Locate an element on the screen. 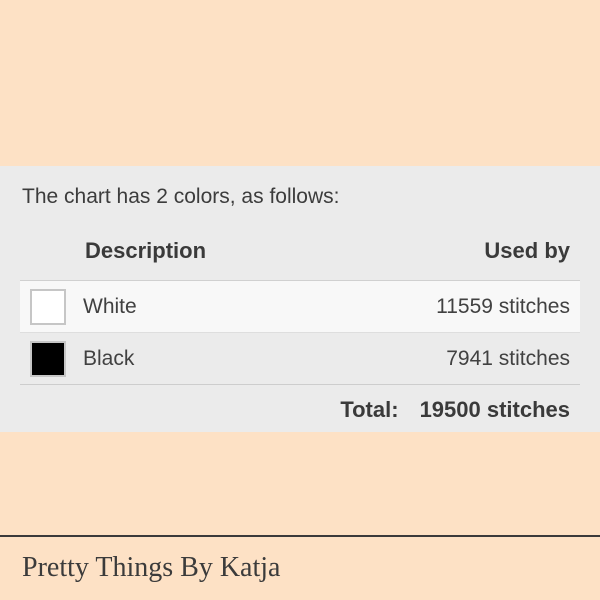 The height and width of the screenshot is (600, 600). table-row: Black 7941 stitches is located at coordinates (300, 358).